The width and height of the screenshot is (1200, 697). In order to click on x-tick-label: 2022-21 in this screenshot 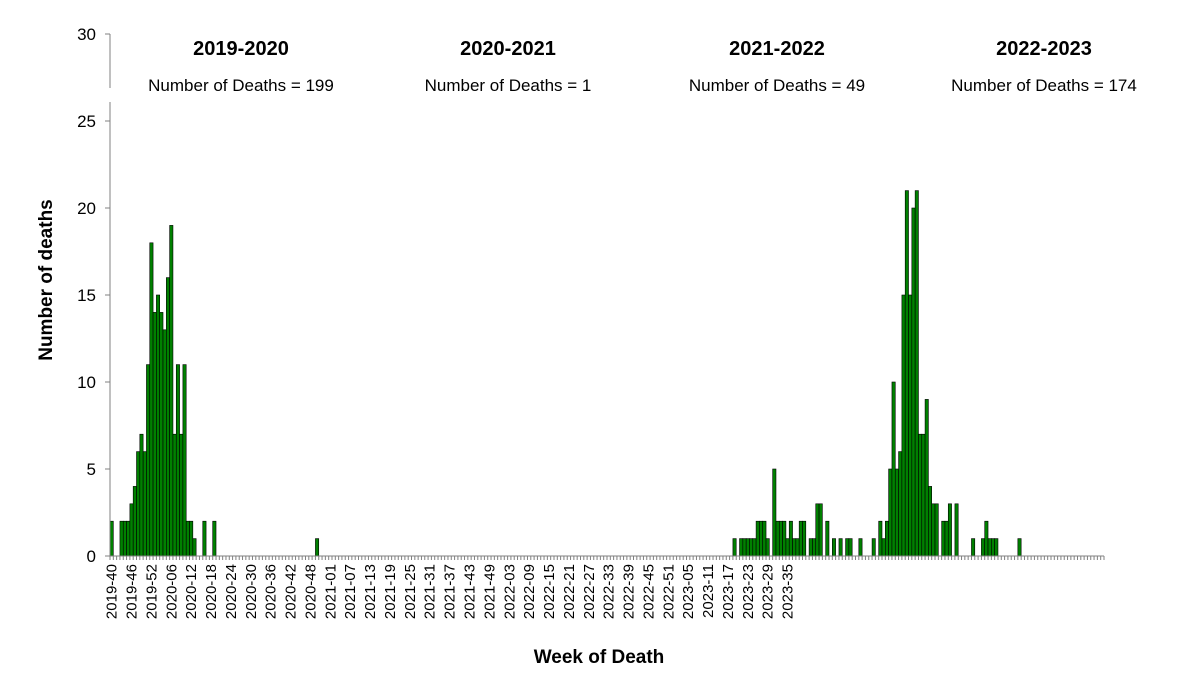, I will do `click(569, 591)`.